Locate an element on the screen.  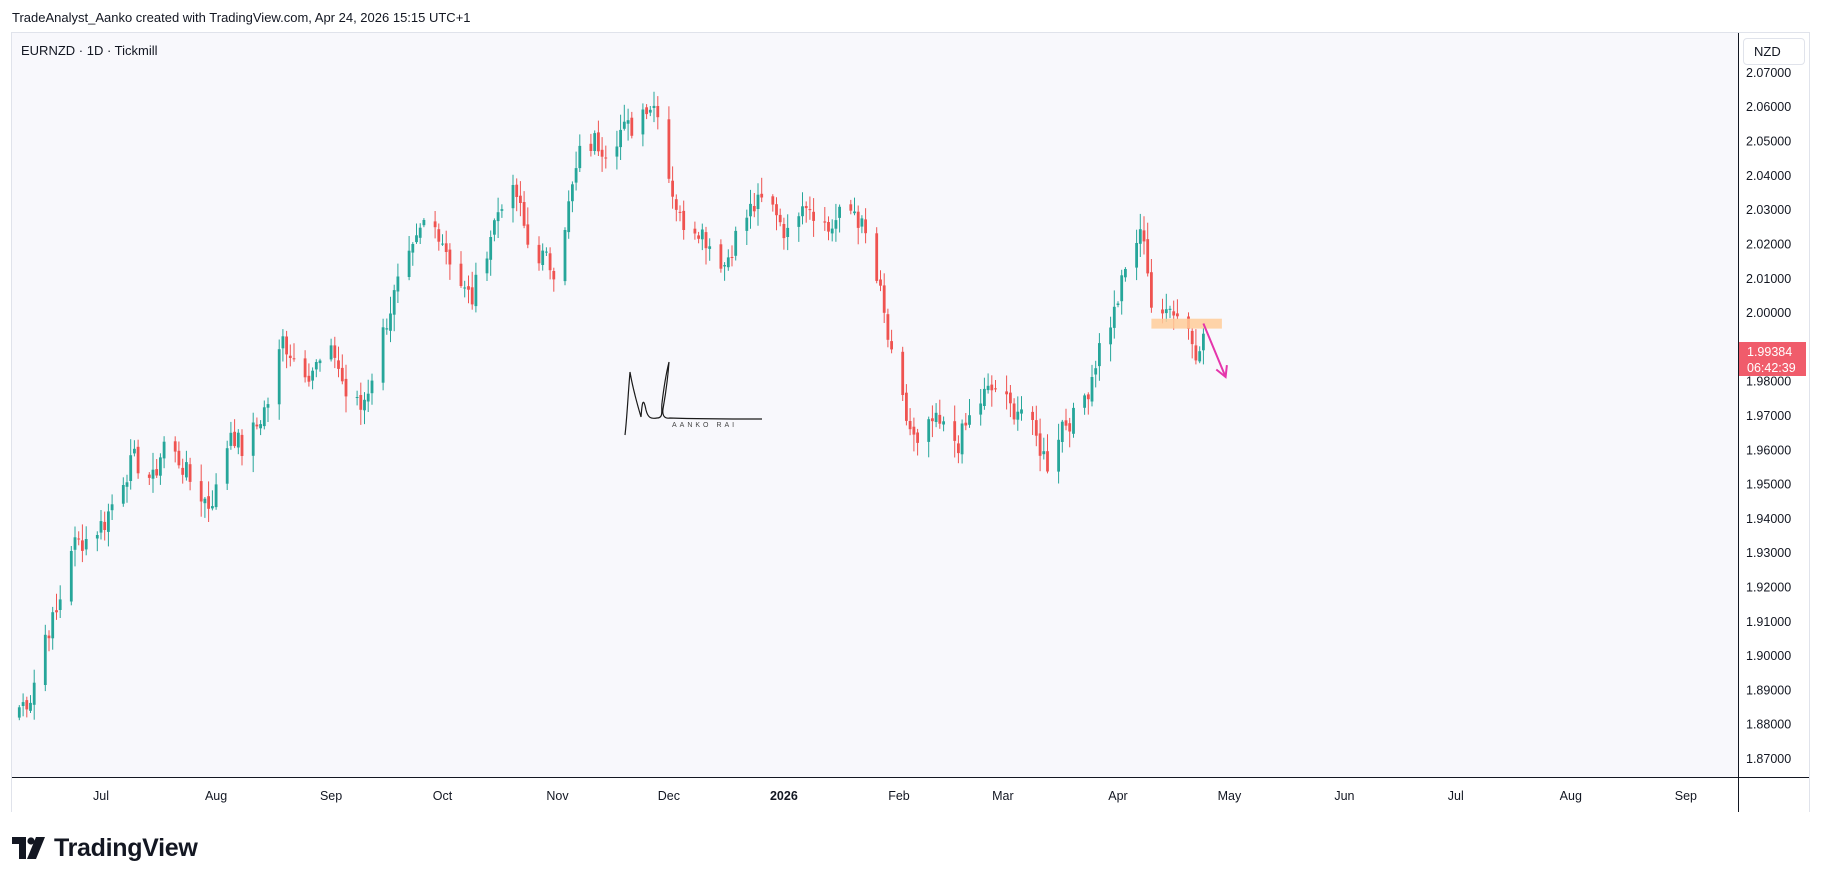
signature-stroke is located at coordinates (693, 398).